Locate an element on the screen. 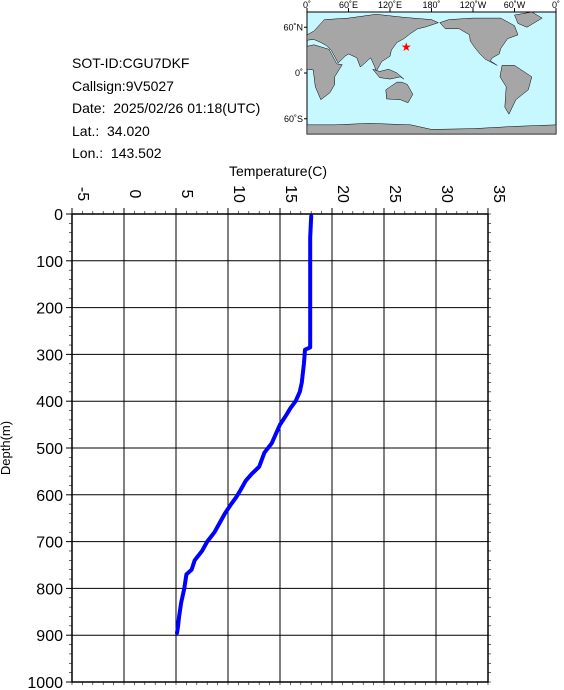 This screenshot has height=690, width=564. map-longitude-label: 180˚ is located at coordinates (431, 5).